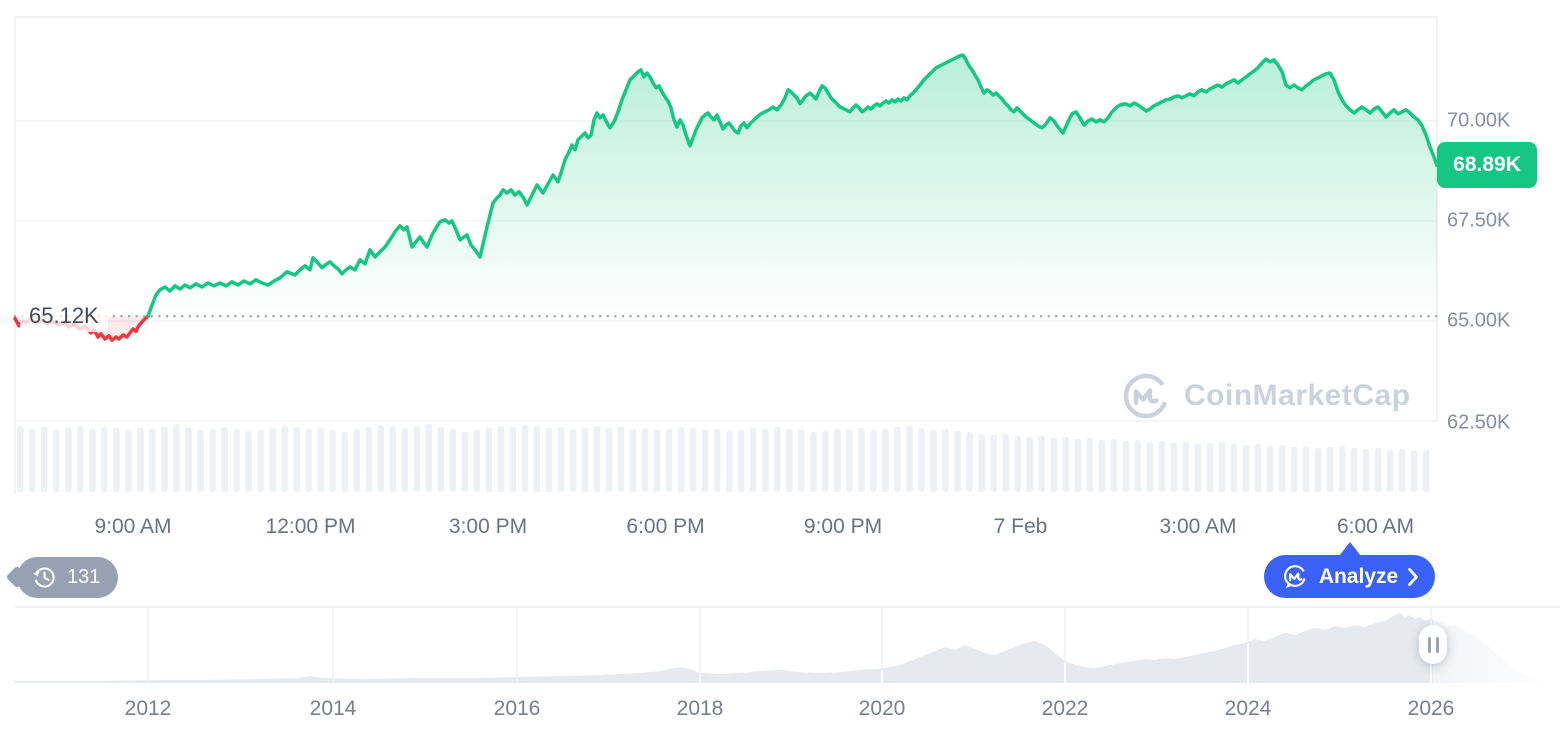 The height and width of the screenshot is (732, 1566). What do you see at coordinates (133, 526) in the screenshot?
I see `x-axis-label: 9:00 AM` at bounding box center [133, 526].